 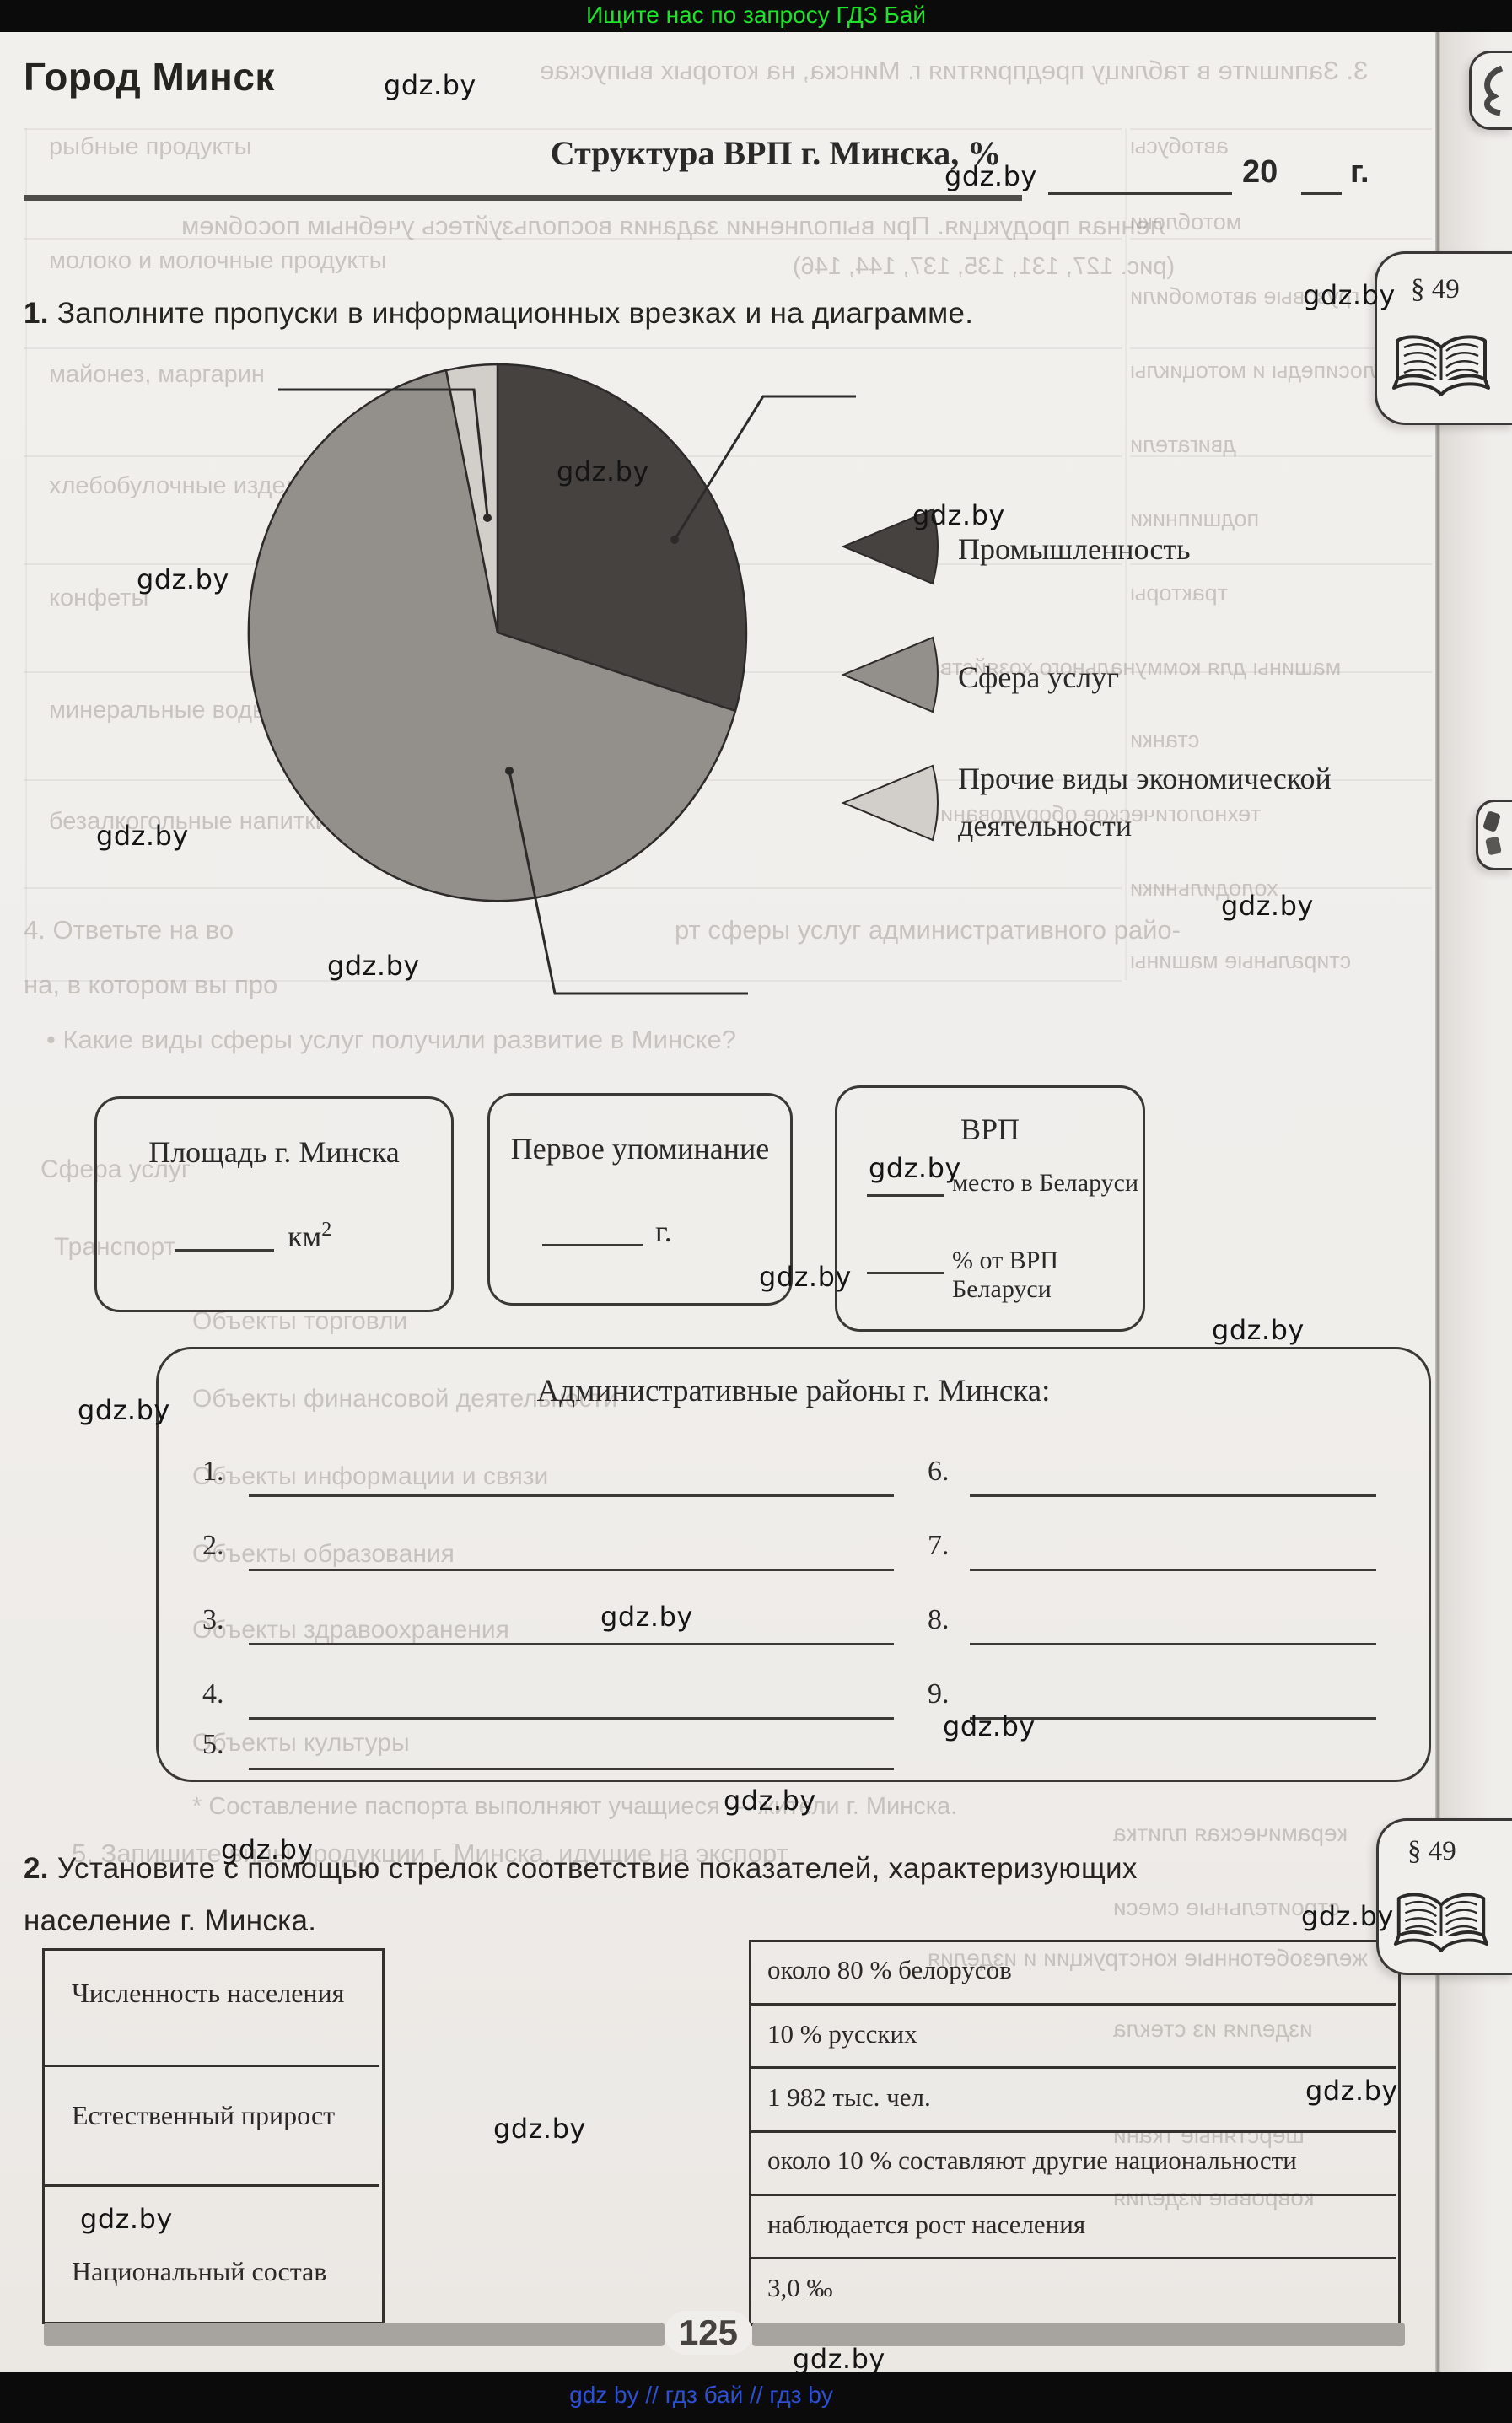 I want to click on info-box-area-title: Площадь г. Минска, so click(x=274, y=1152).